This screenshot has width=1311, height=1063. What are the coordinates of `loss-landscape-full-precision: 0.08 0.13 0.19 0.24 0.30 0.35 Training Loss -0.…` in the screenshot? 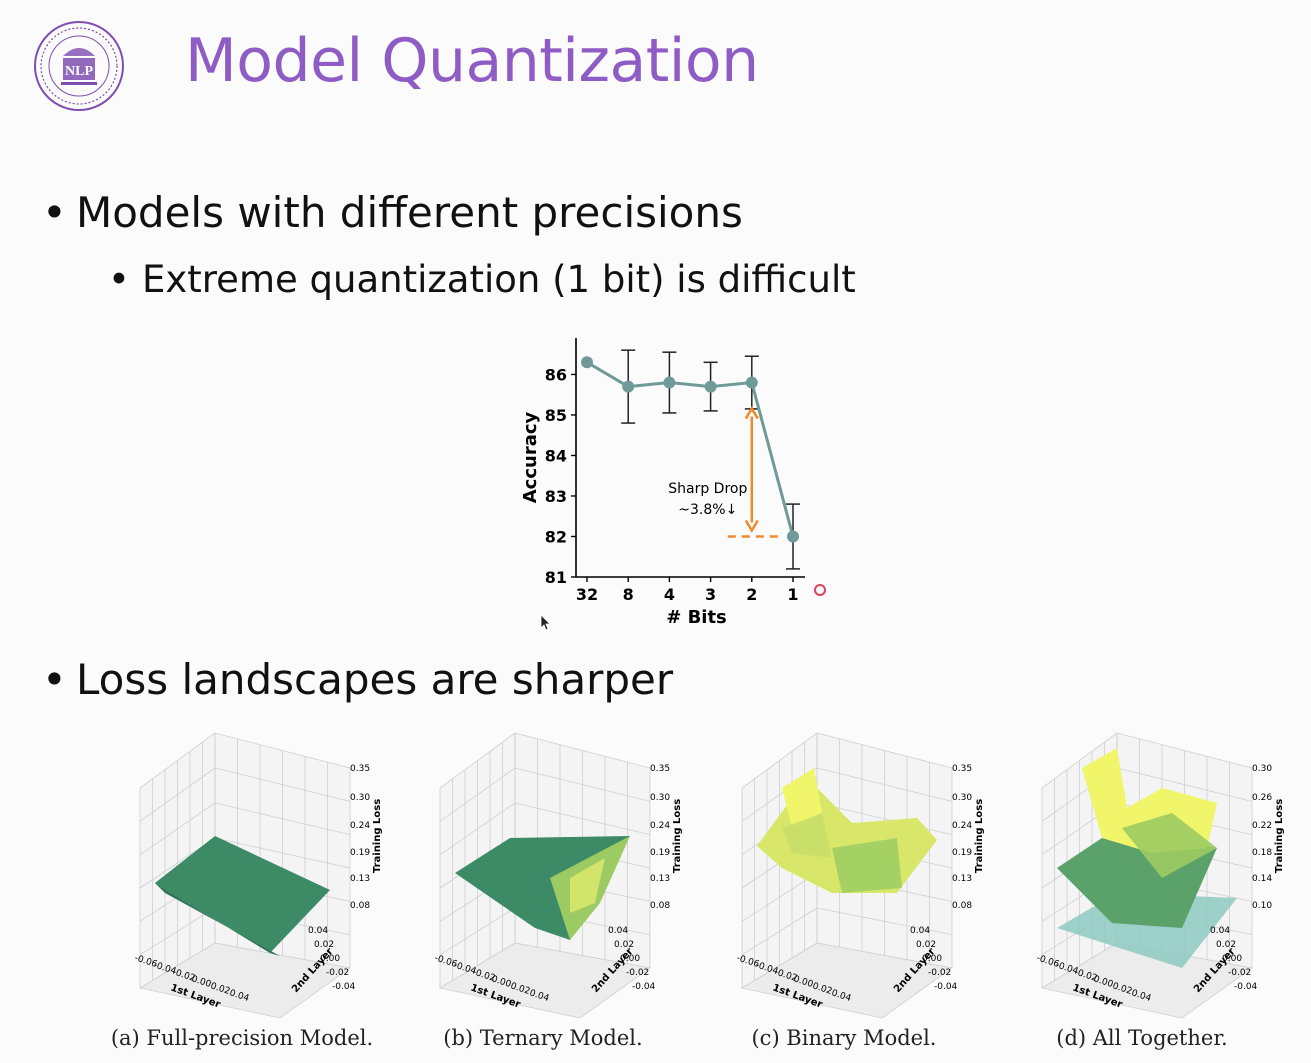 It's located at (258, 875).